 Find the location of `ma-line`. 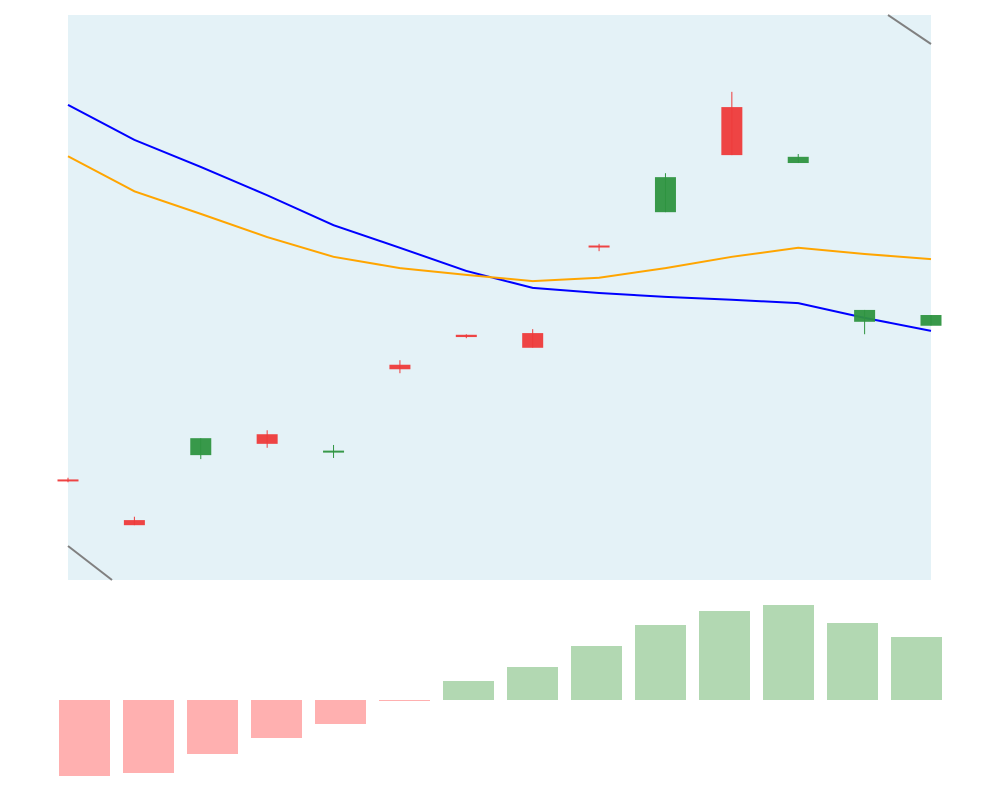

ma-line is located at coordinates (499, 219).